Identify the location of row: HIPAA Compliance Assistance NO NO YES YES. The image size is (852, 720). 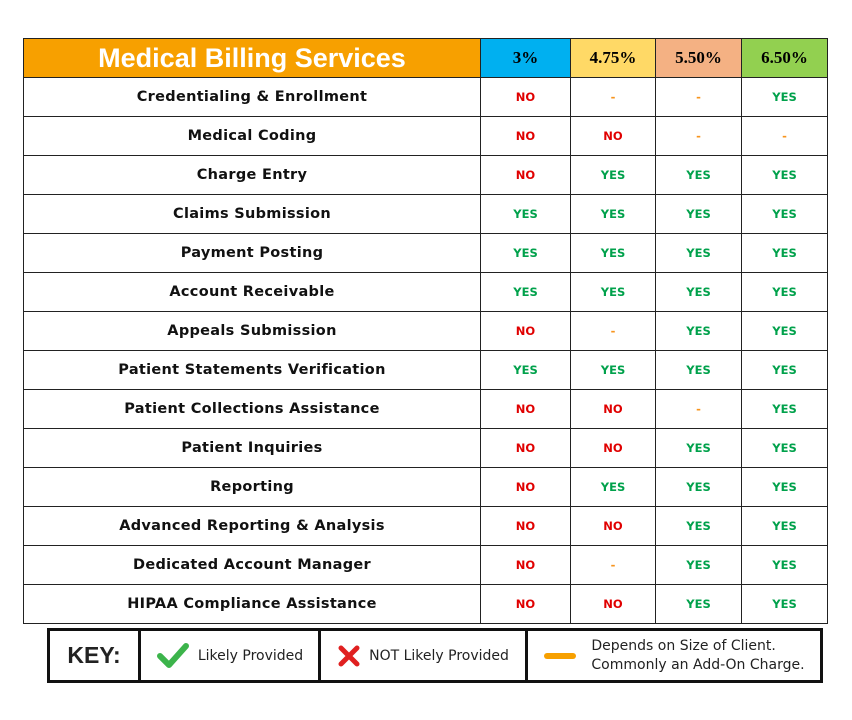
(425, 604).